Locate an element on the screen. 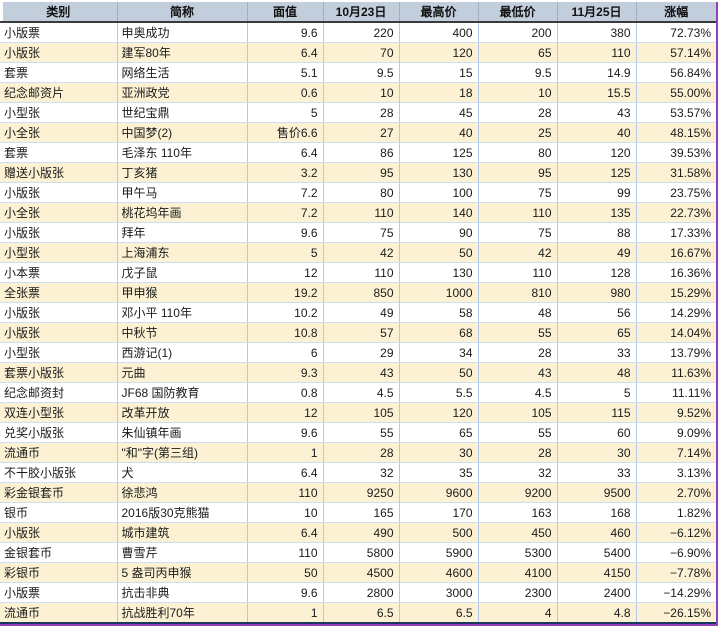 The image size is (718, 629). cell-nov25: 88 is located at coordinates (596, 232).